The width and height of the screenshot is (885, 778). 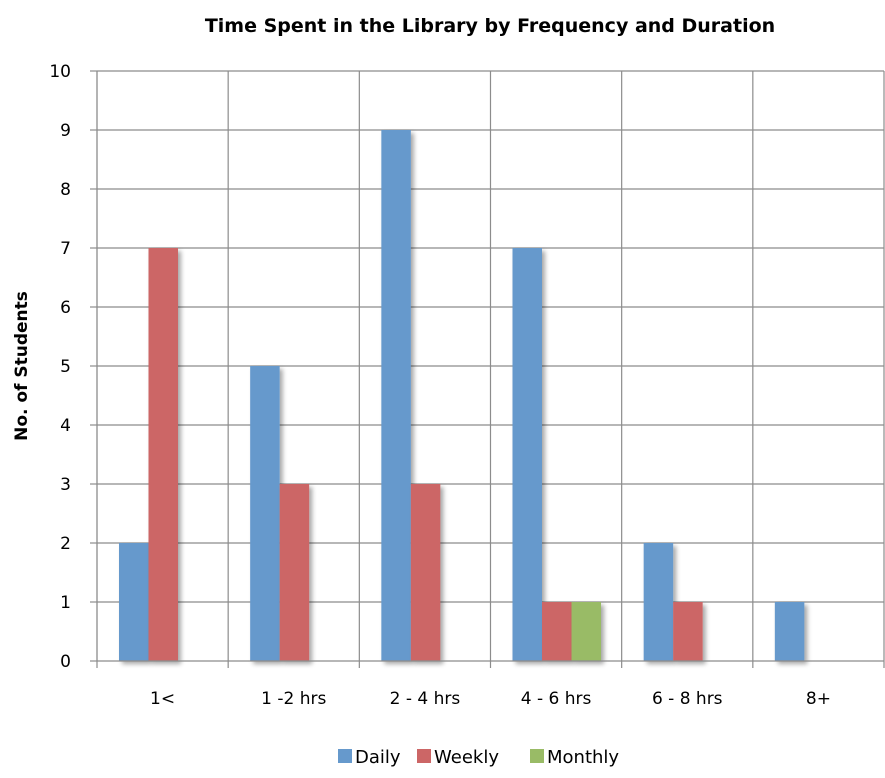 I want to click on y-tick-label: 0, so click(x=65, y=662).